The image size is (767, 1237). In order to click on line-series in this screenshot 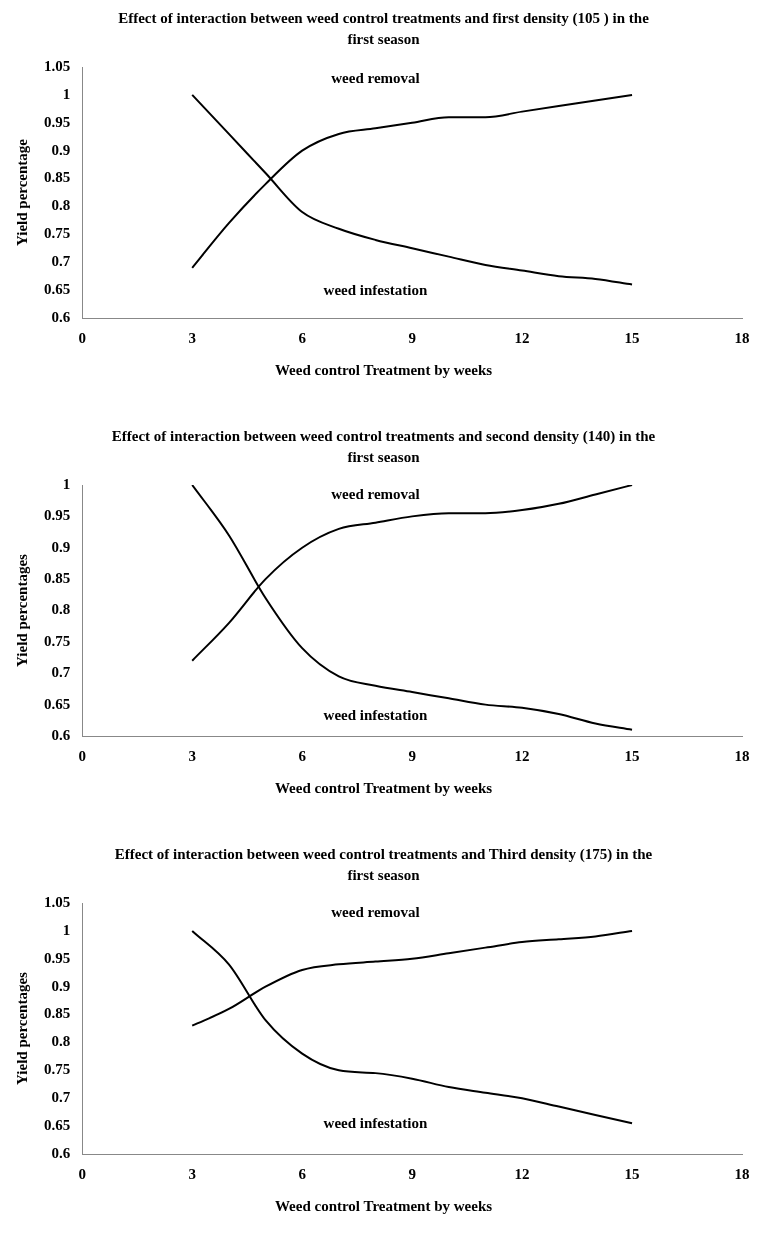, I will do `click(412, 608)`.